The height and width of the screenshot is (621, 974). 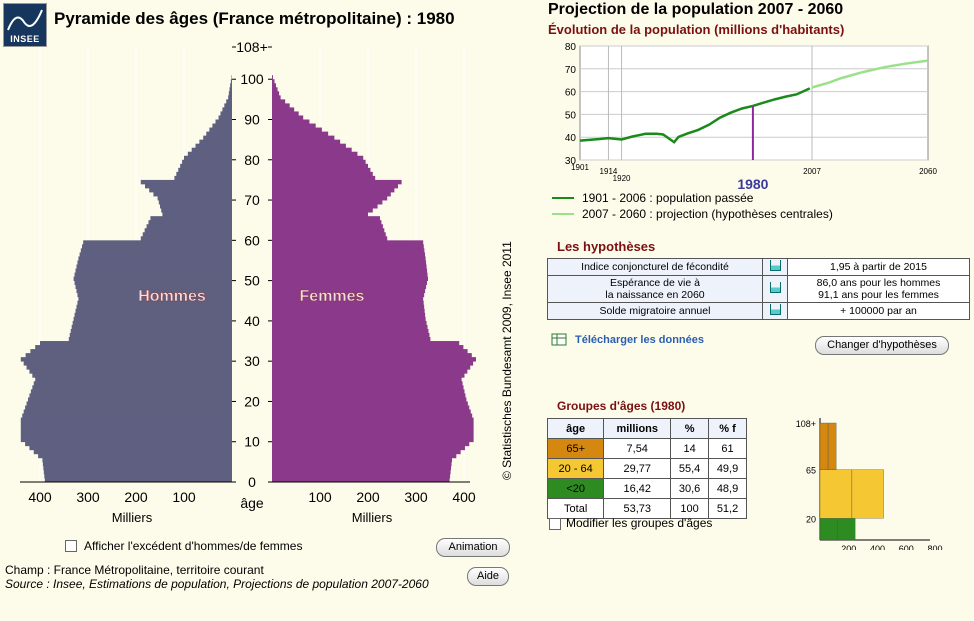 What do you see at coordinates (758, 311) in the screenshot?
I see `hypothesis-row-migration: Solde migratoire annuel + 100000 par an` at bounding box center [758, 311].